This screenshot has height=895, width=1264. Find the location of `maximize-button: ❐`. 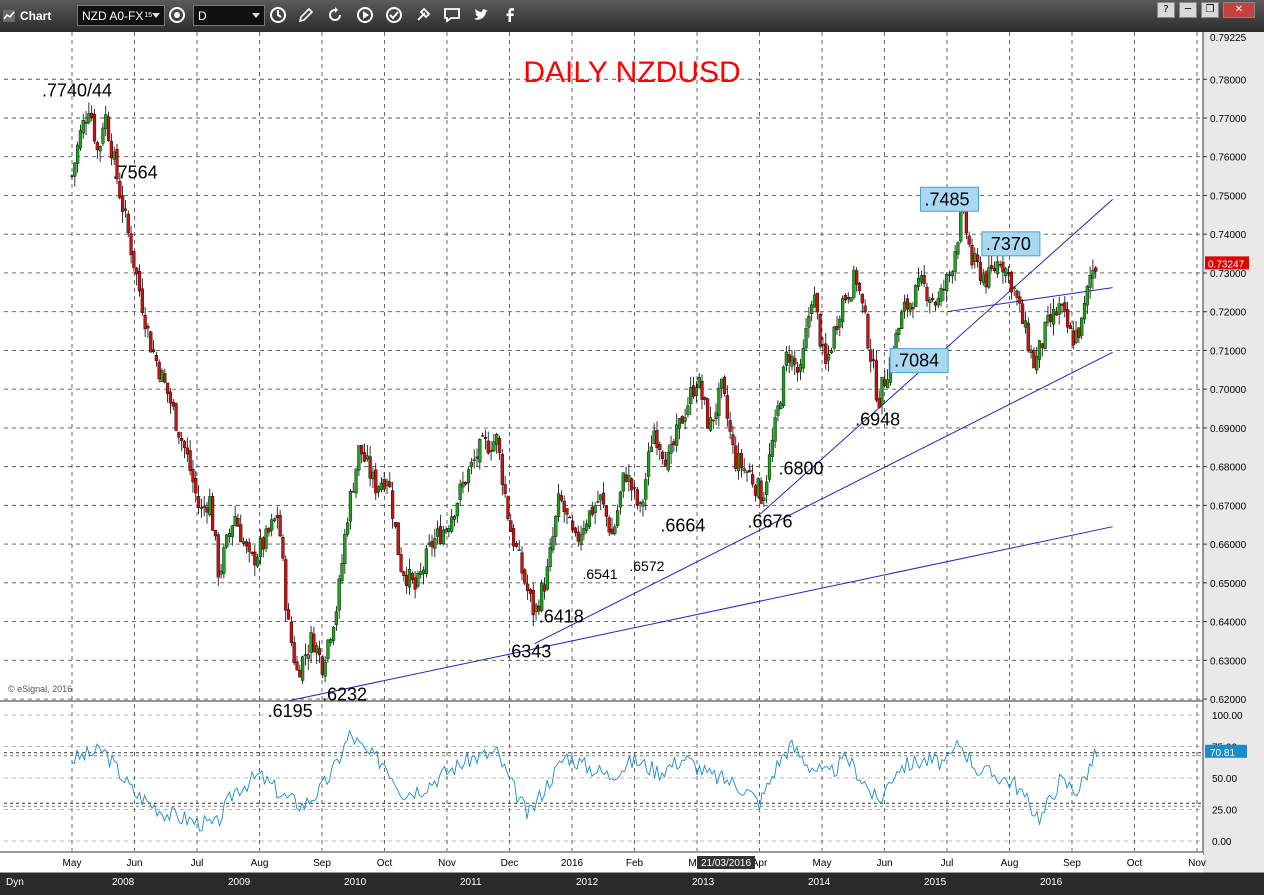

maximize-button: ❐ is located at coordinates (1210, 10).